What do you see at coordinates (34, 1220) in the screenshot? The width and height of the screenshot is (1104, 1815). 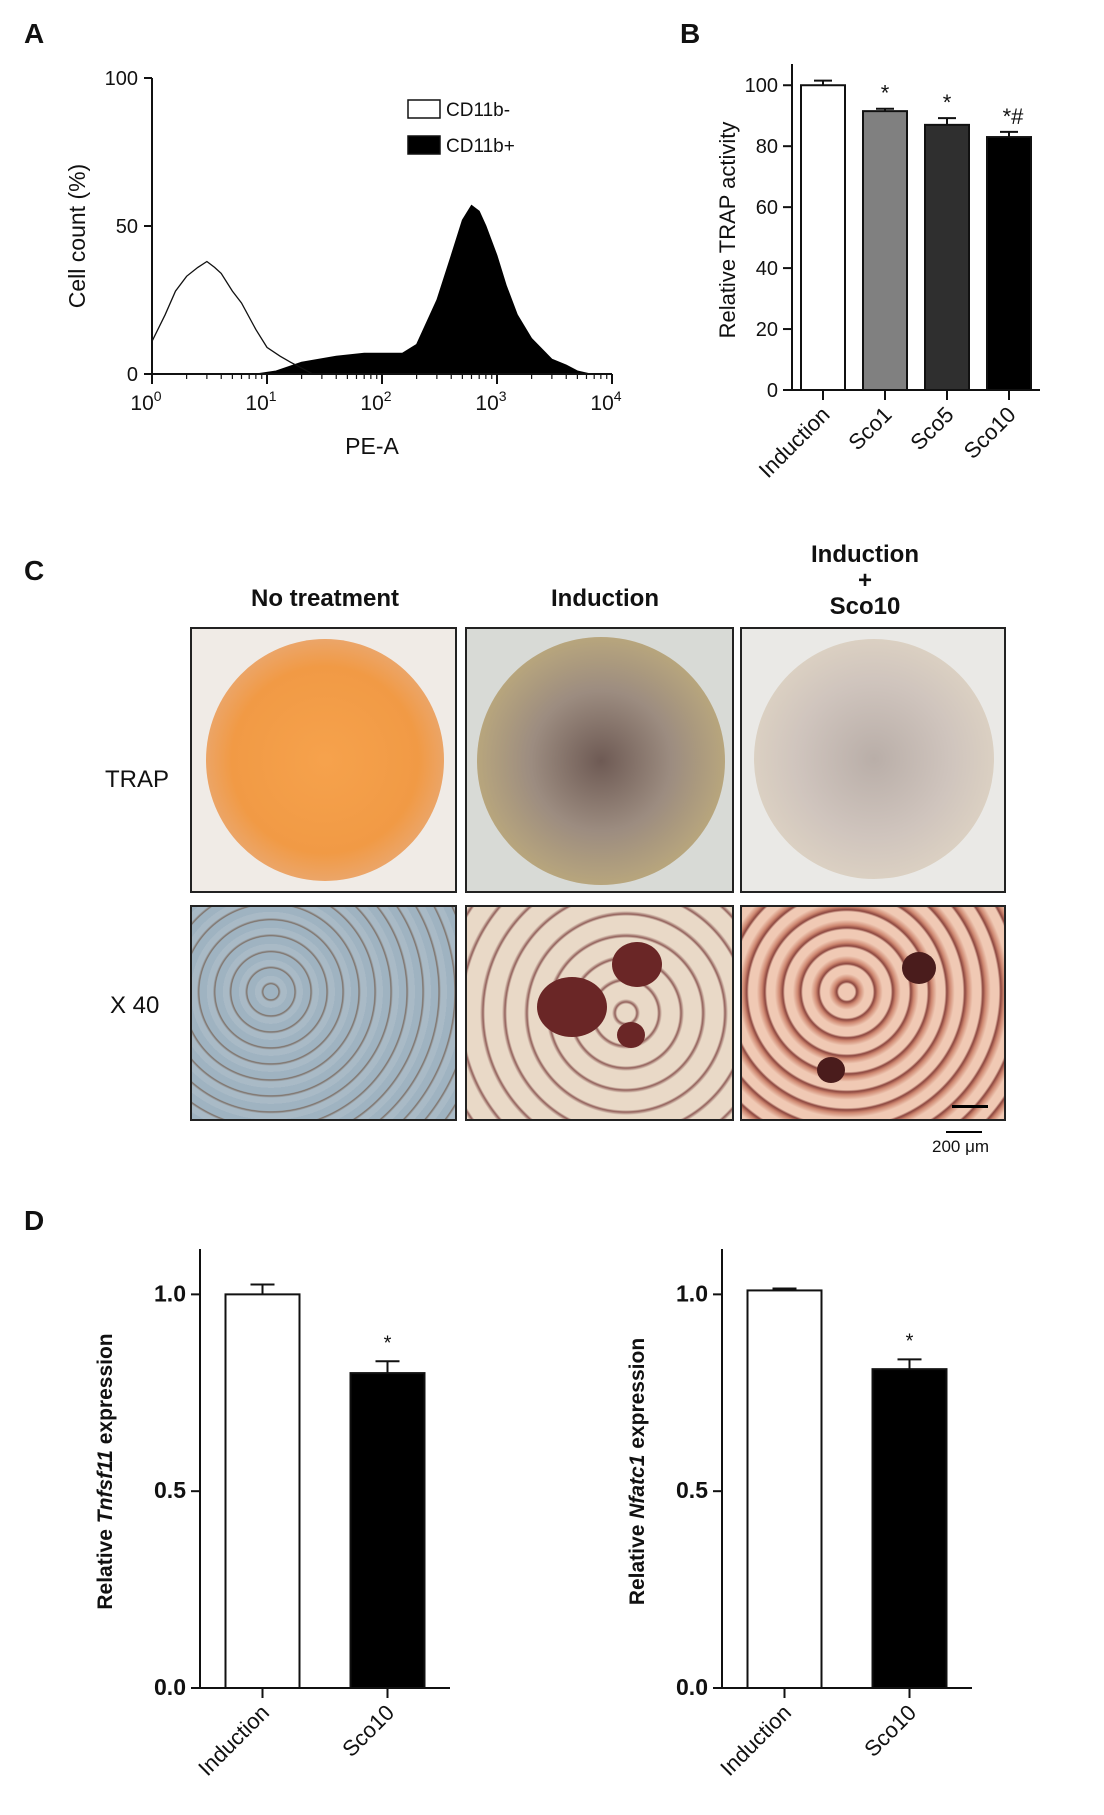 I see `panel-letter-d: D` at bounding box center [34, 1220].